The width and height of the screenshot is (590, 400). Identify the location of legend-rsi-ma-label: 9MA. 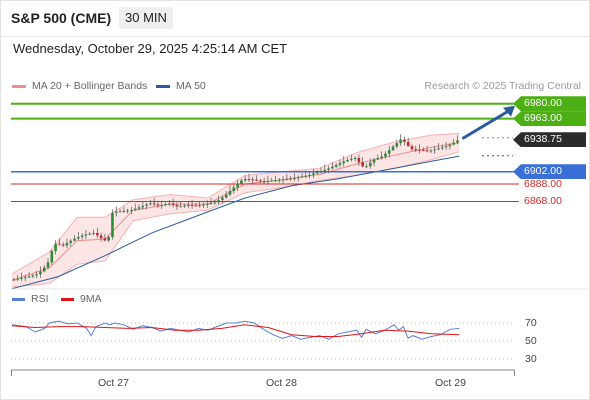
(91, 299).